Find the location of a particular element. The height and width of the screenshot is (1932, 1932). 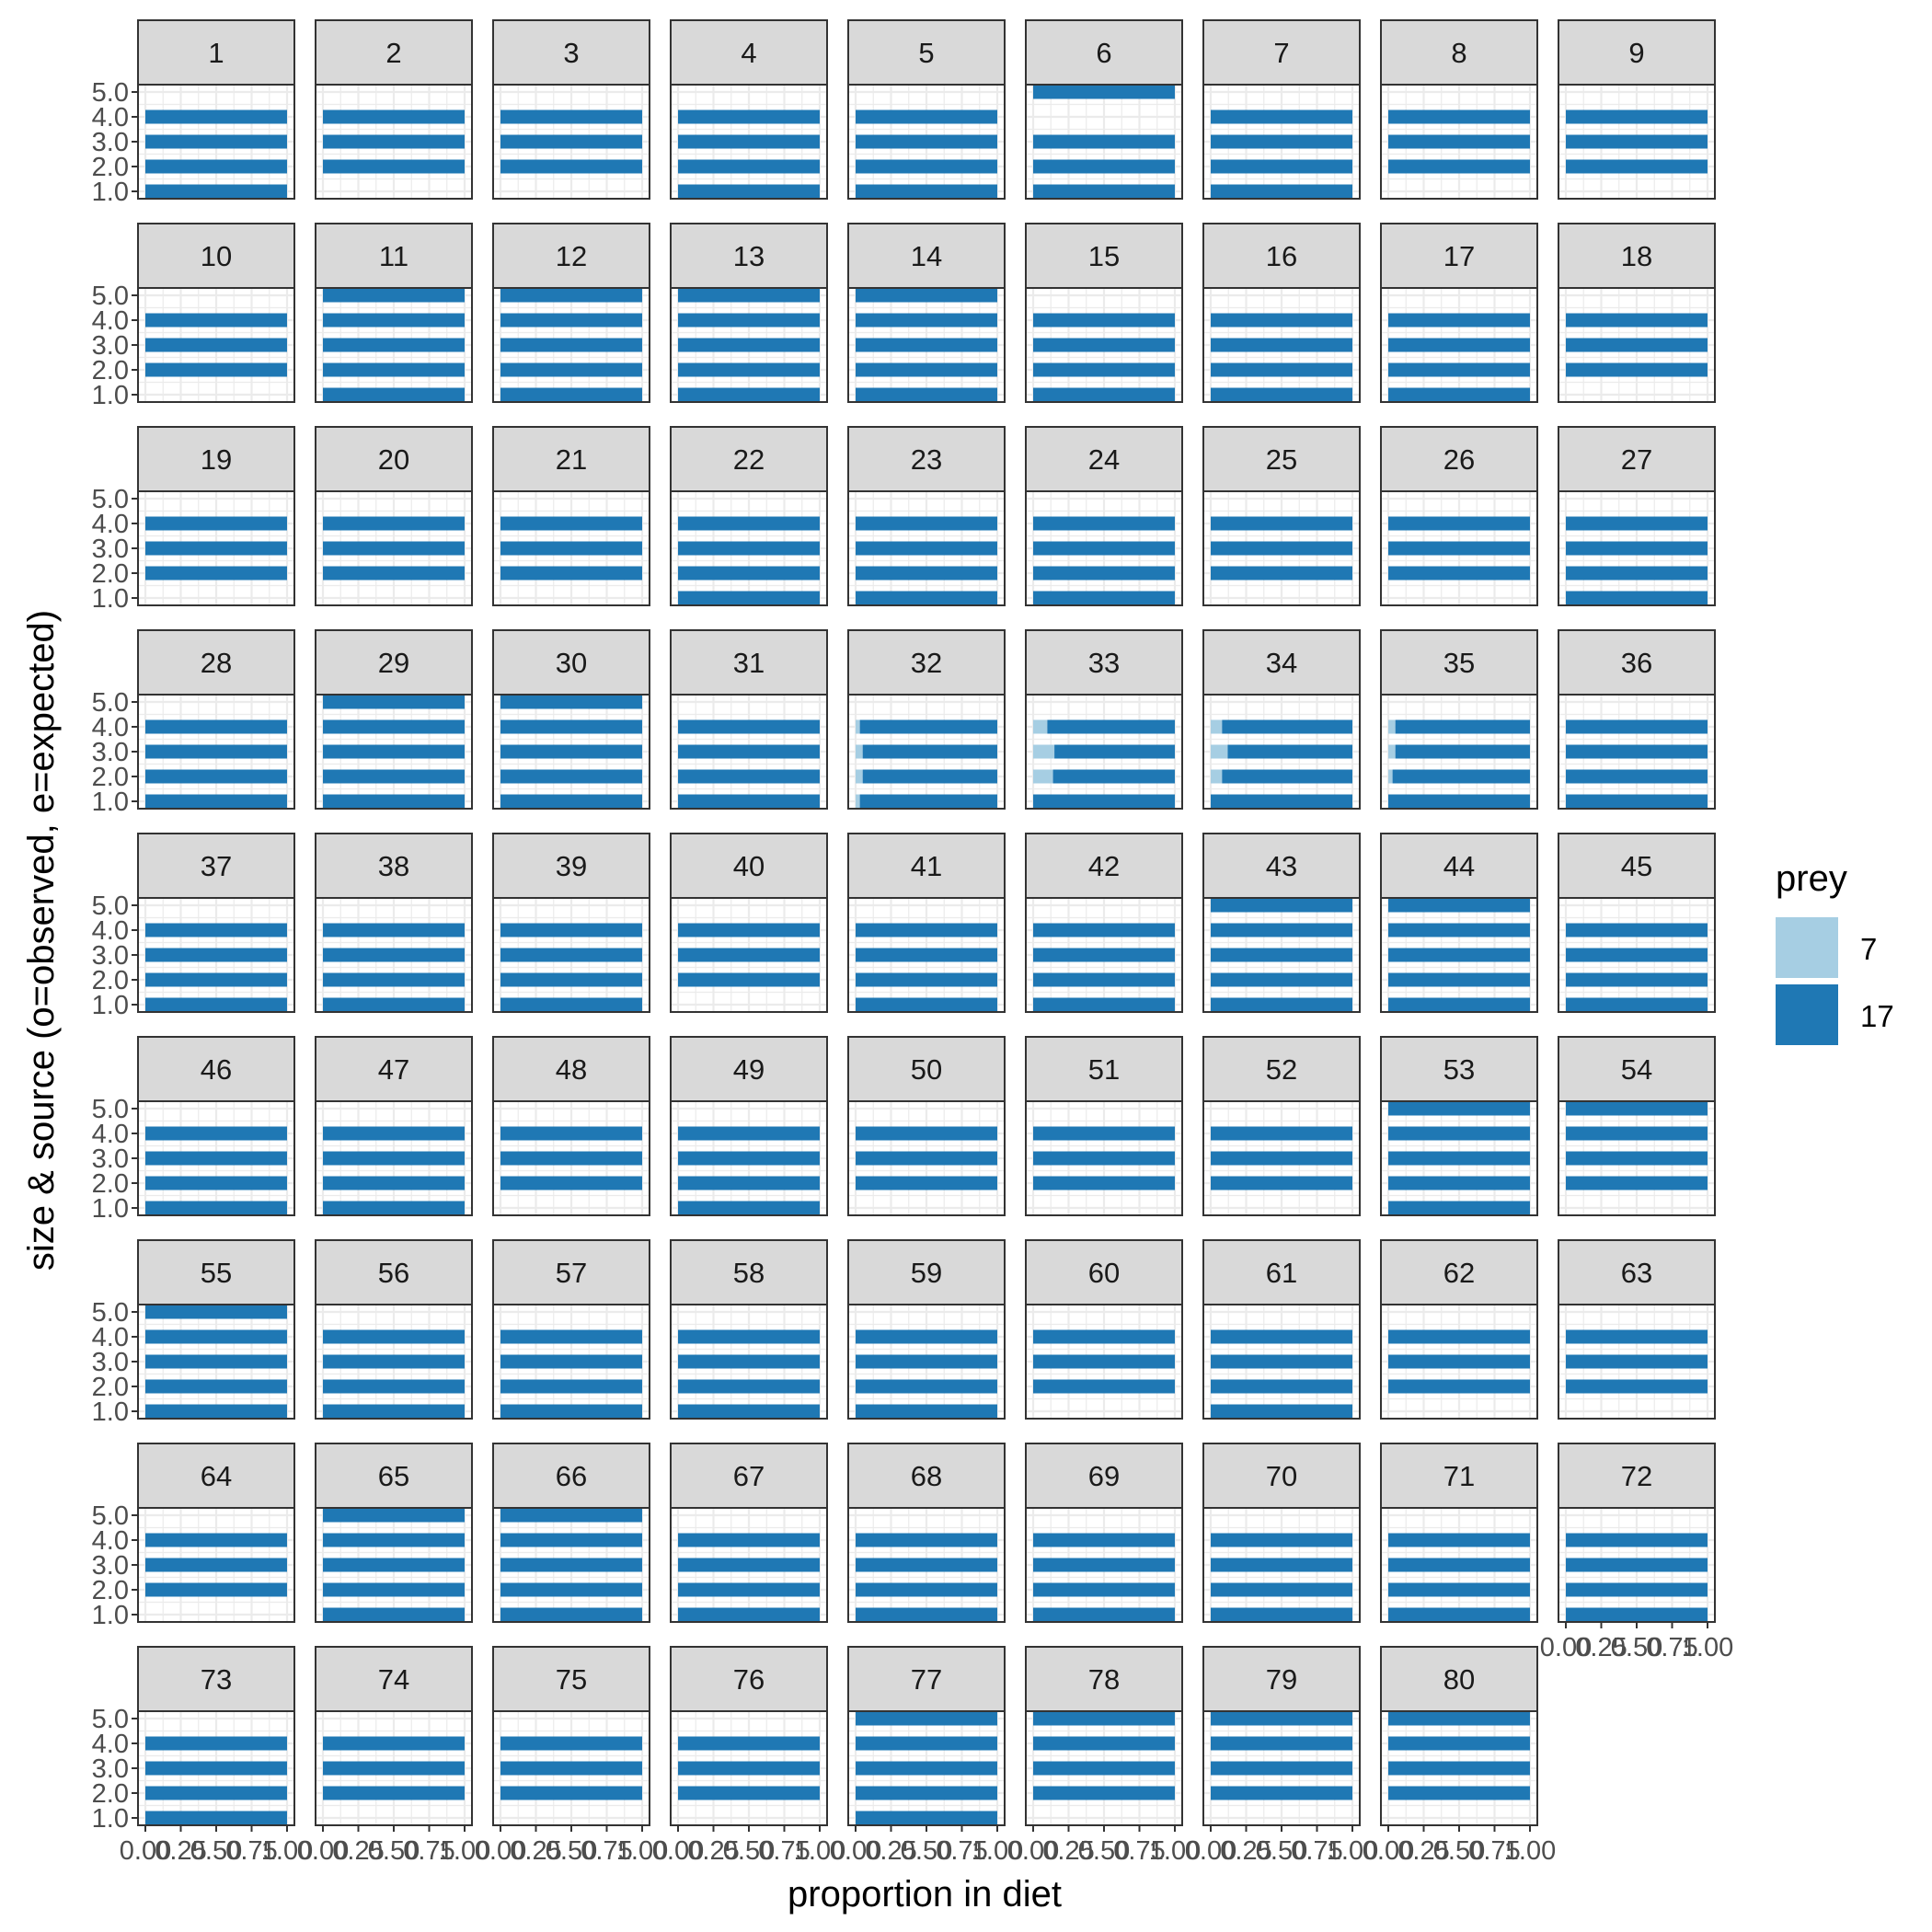

facet-label: 2 is located at coordinates (393, 53).